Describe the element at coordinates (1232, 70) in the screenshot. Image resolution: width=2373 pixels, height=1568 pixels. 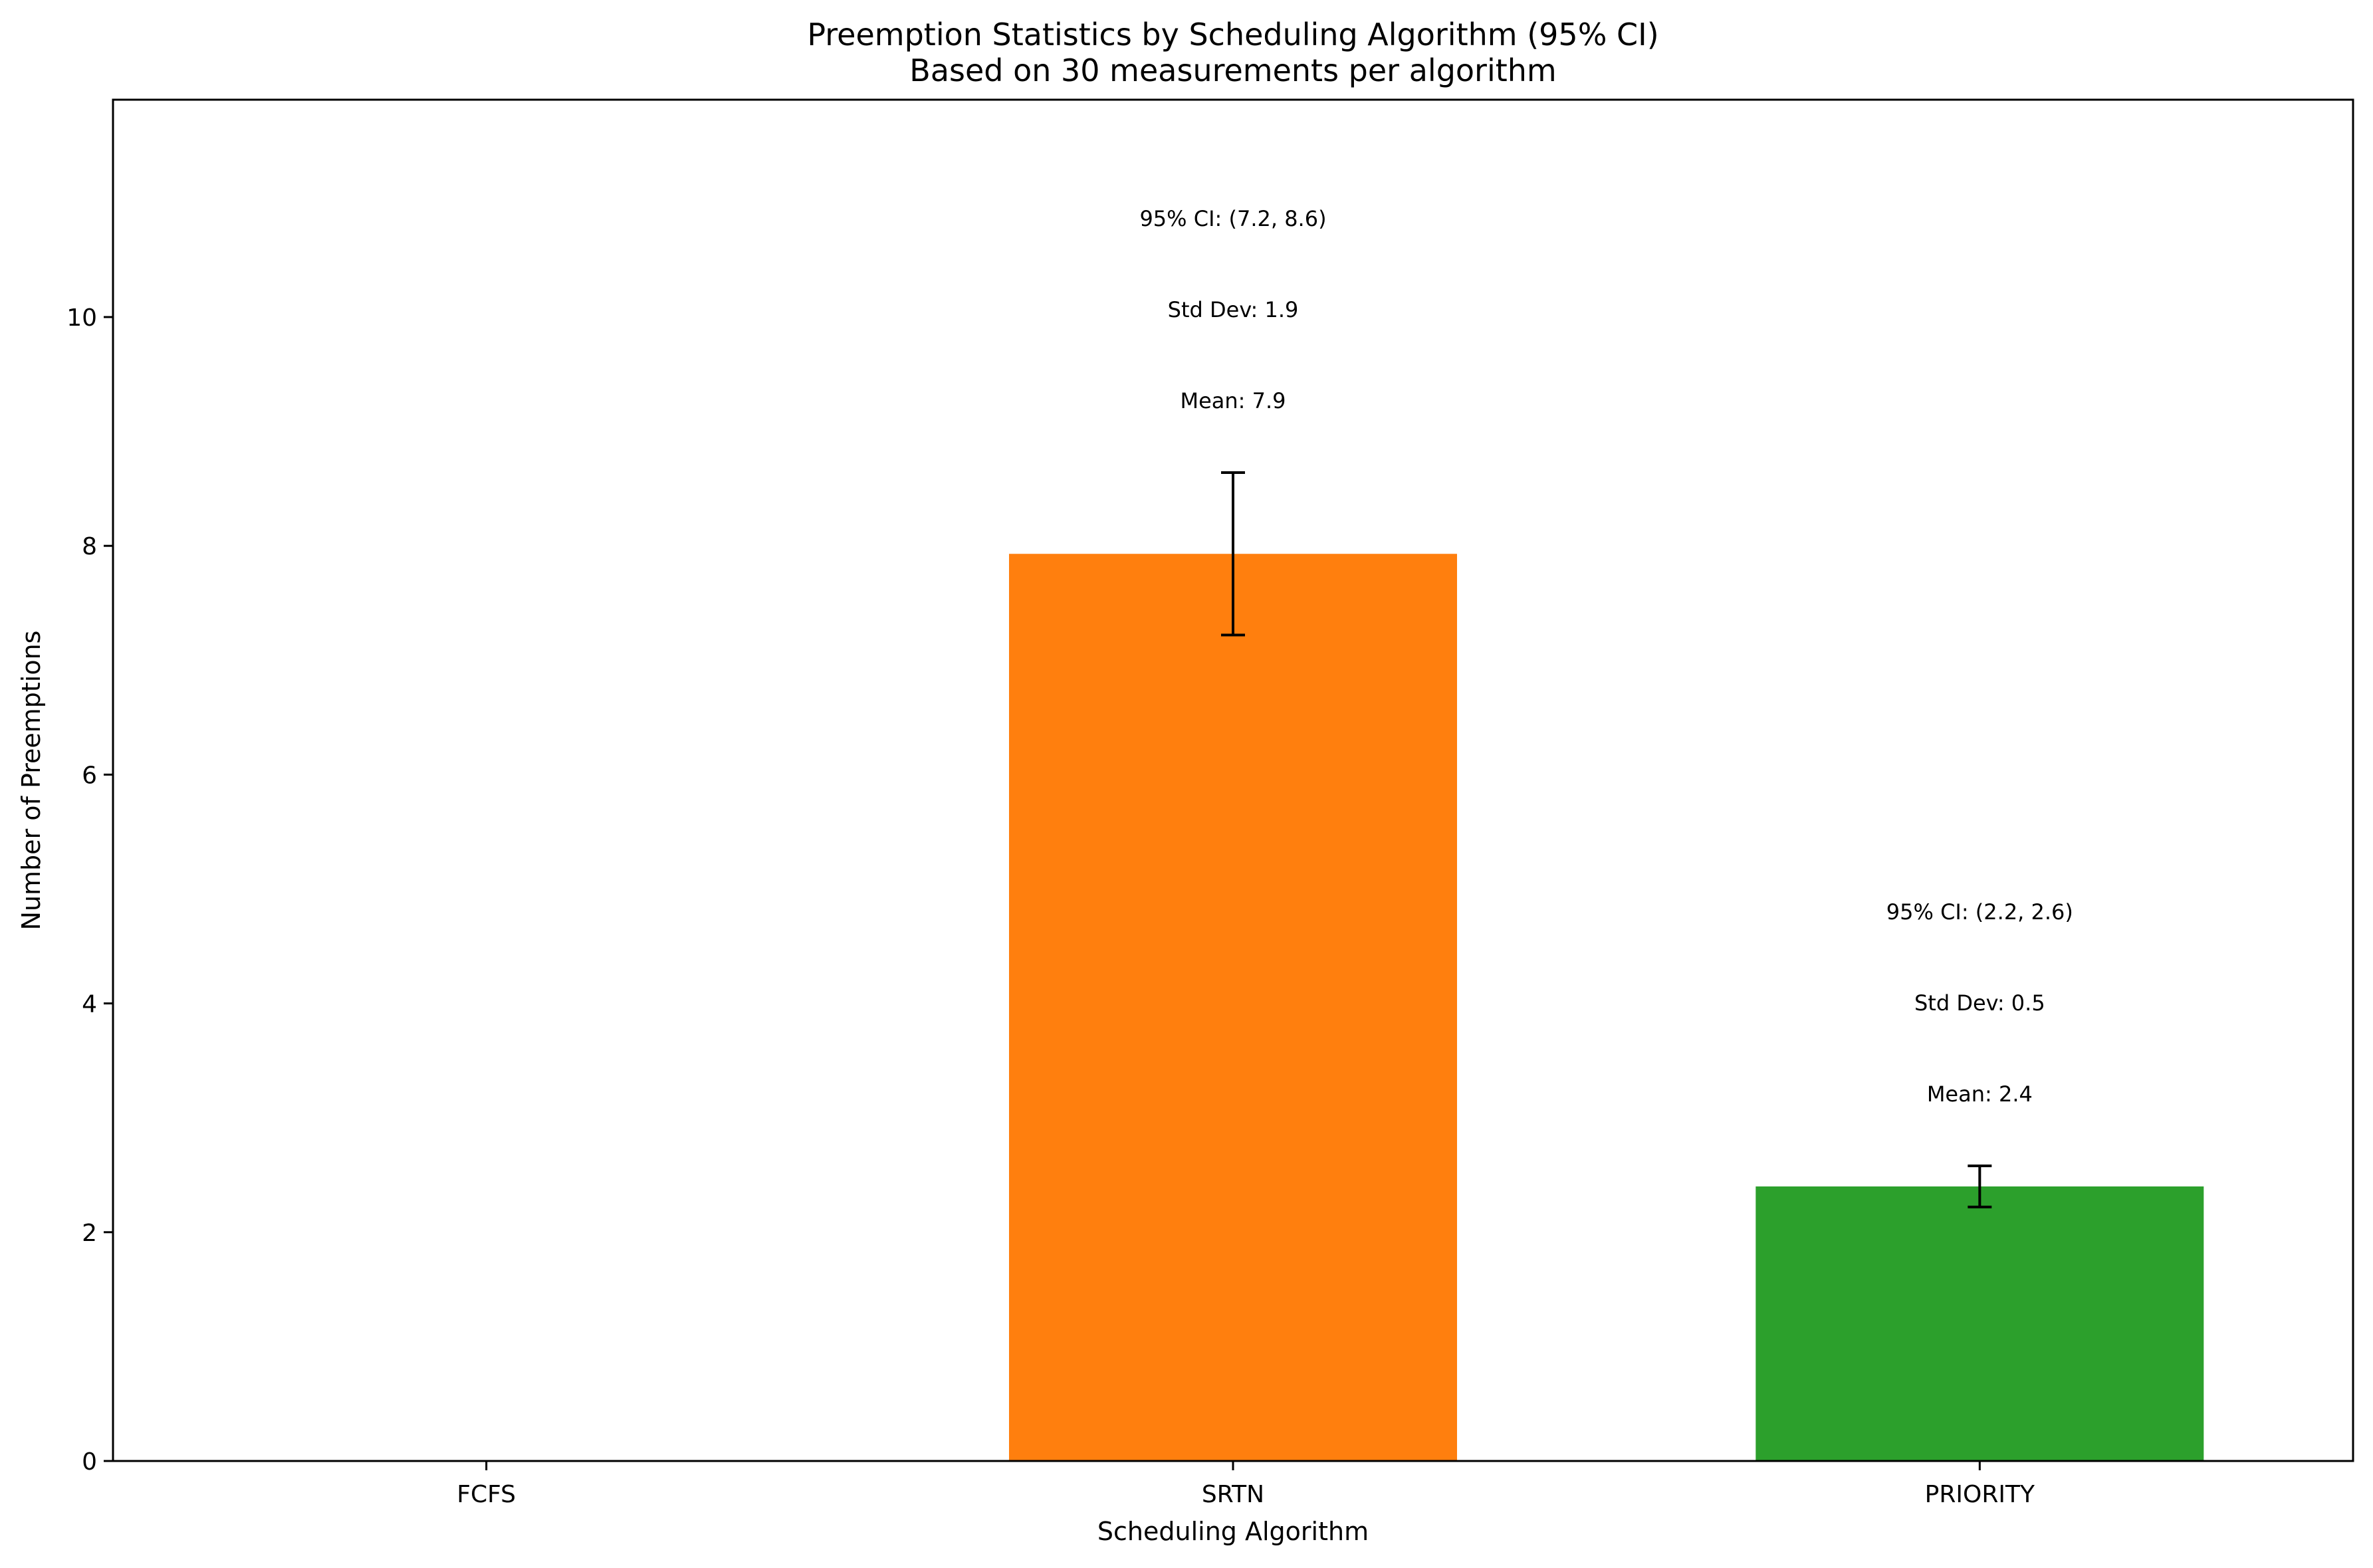
I see `chart-subtitle: Based on 30 measurements per algorithm` at that location.